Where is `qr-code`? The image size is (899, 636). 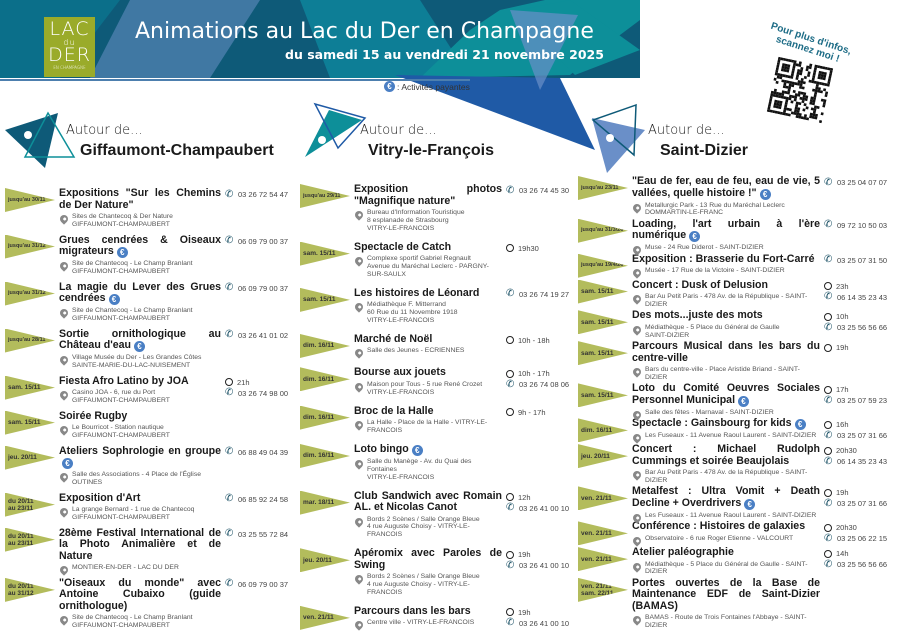
qr-code is located at coordinates (800, 90).